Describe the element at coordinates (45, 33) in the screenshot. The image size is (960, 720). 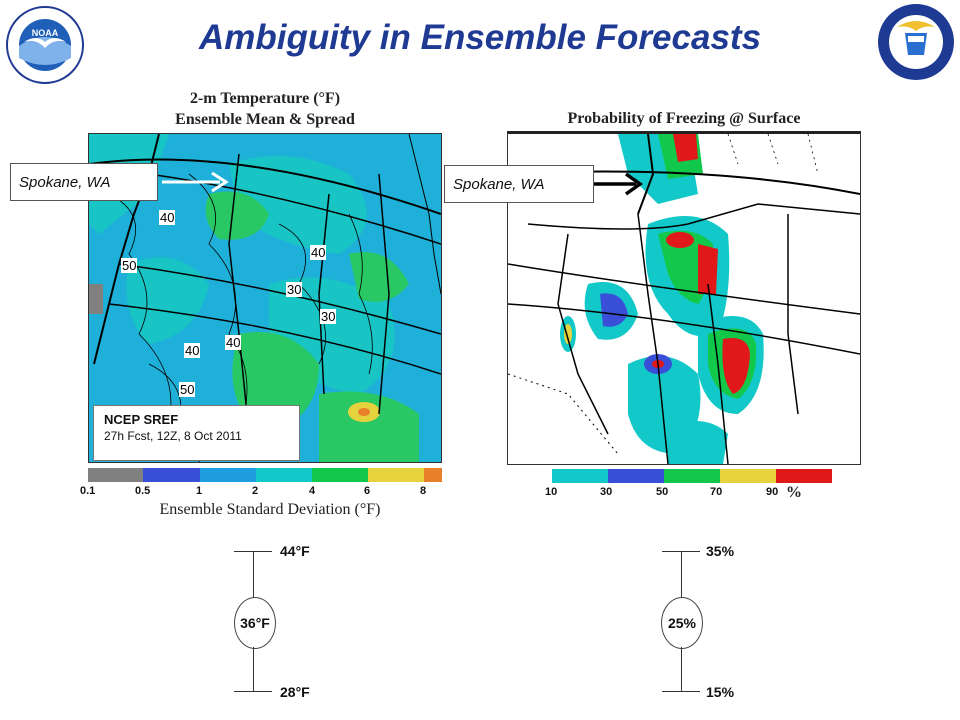
I see `svg-text: NOAA` at that location.